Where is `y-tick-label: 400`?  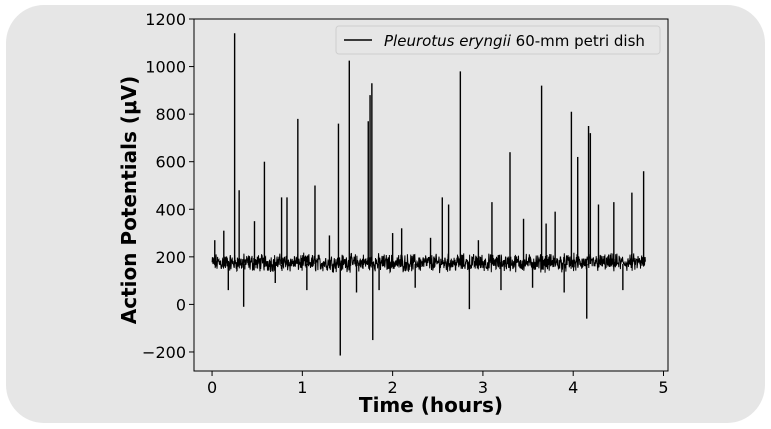 y-tick-label: 400 is located at coordinates (170, 209).